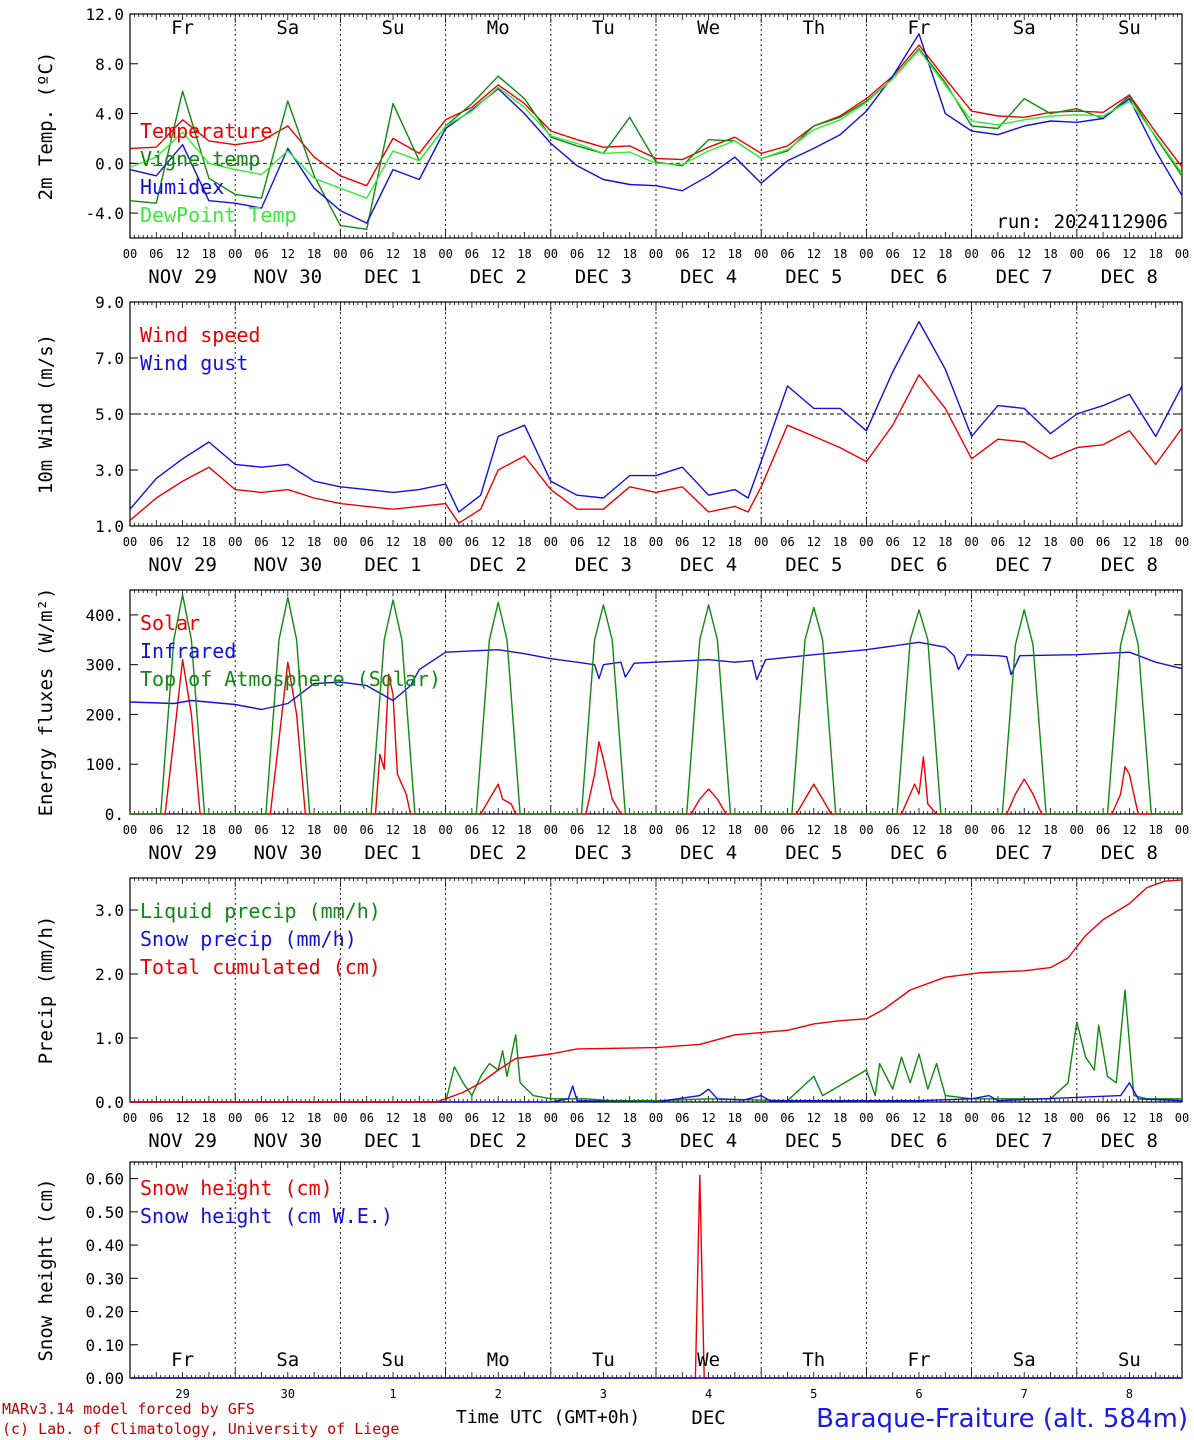  I want to click on y-tick-label: 0.00, so click(104, 1378).